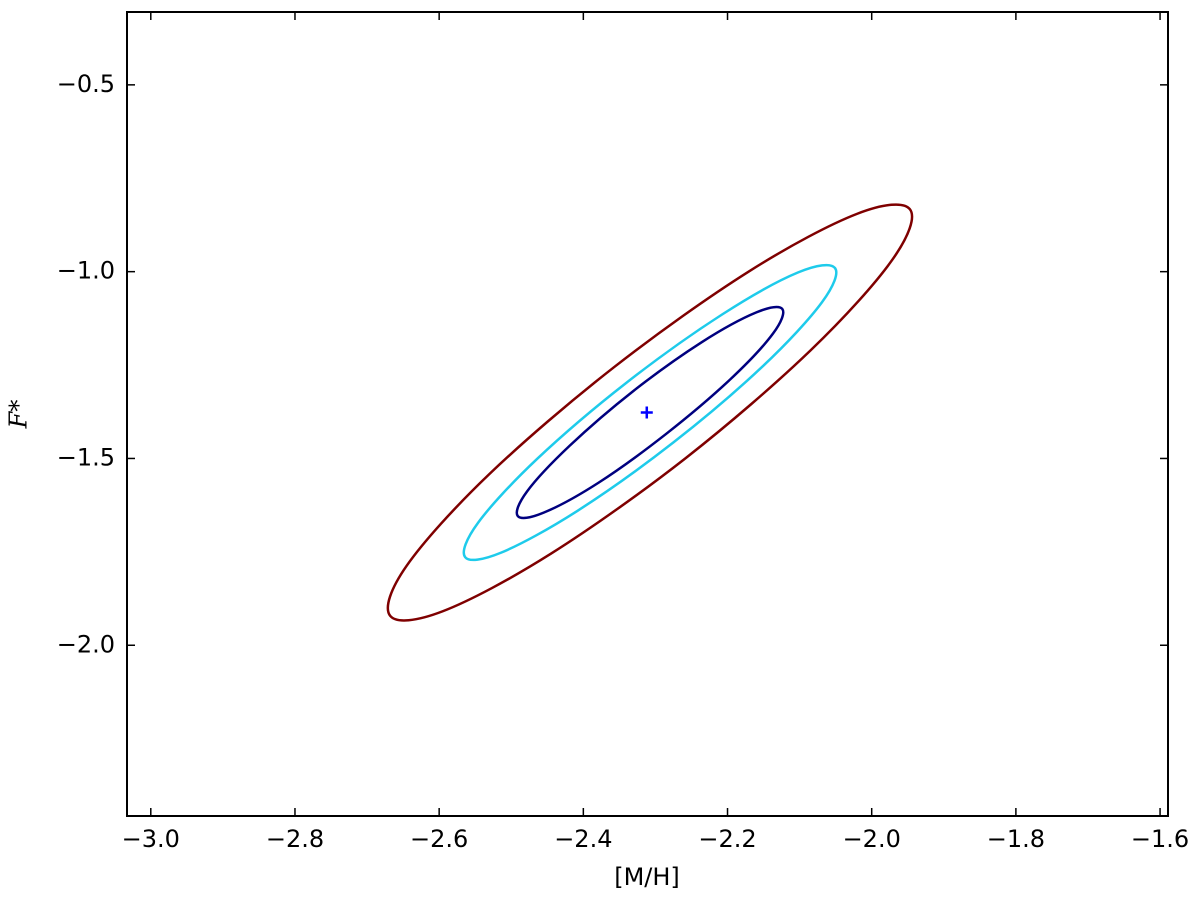 The height and width of the screenshot is (900, 1200). What do you see at coordinates (19, 415) in the screenshot?
I see `y-axis-label: F*` at bounding box center [19, 415].